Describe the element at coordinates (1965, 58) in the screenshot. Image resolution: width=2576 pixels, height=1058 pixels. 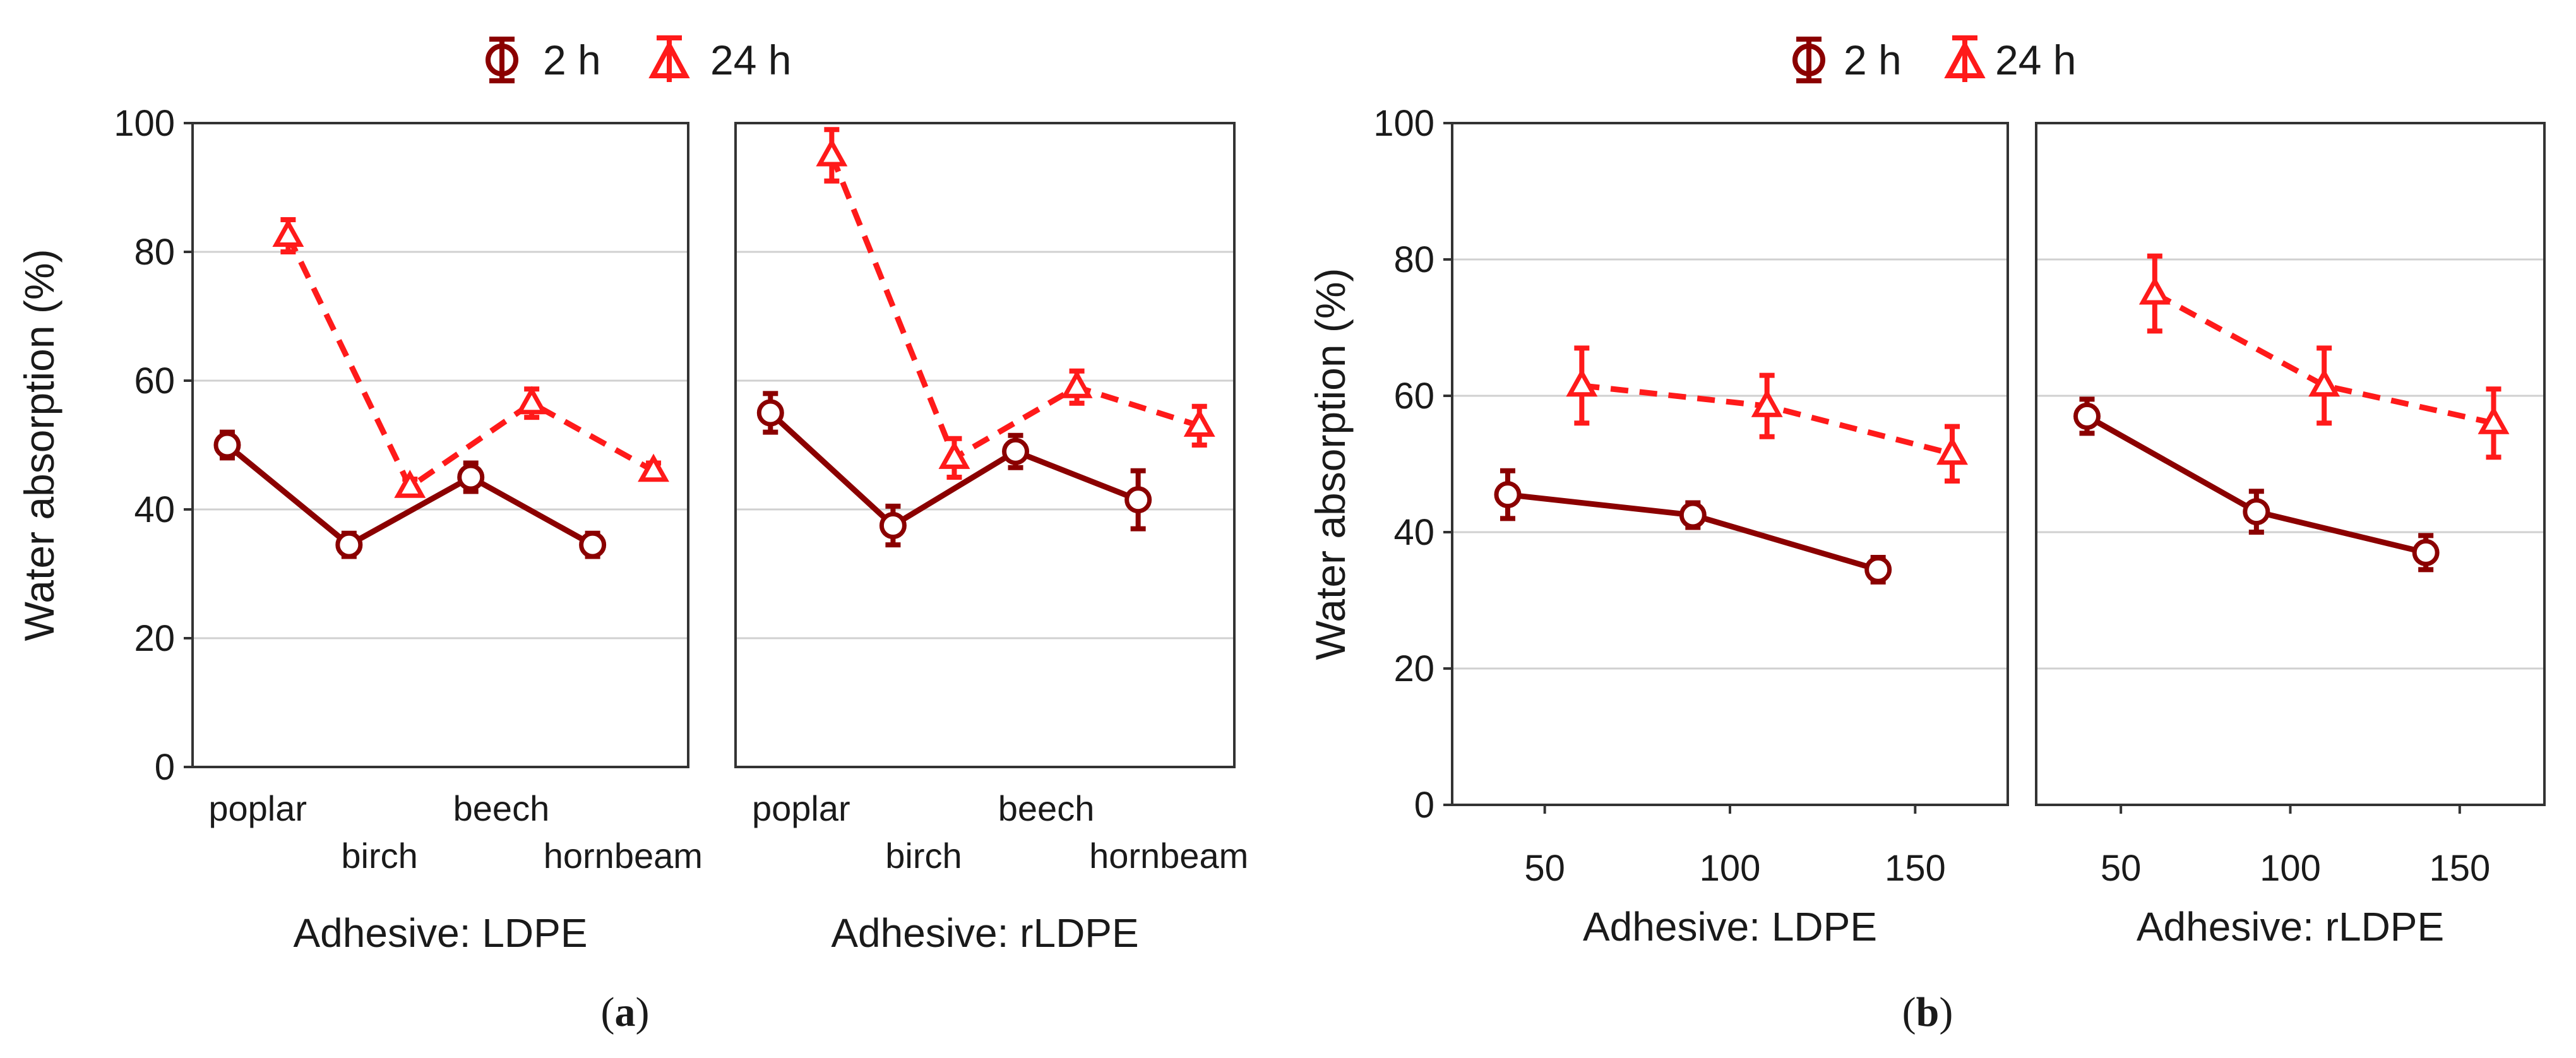
I see `legend-b-24h-marker` at that location.